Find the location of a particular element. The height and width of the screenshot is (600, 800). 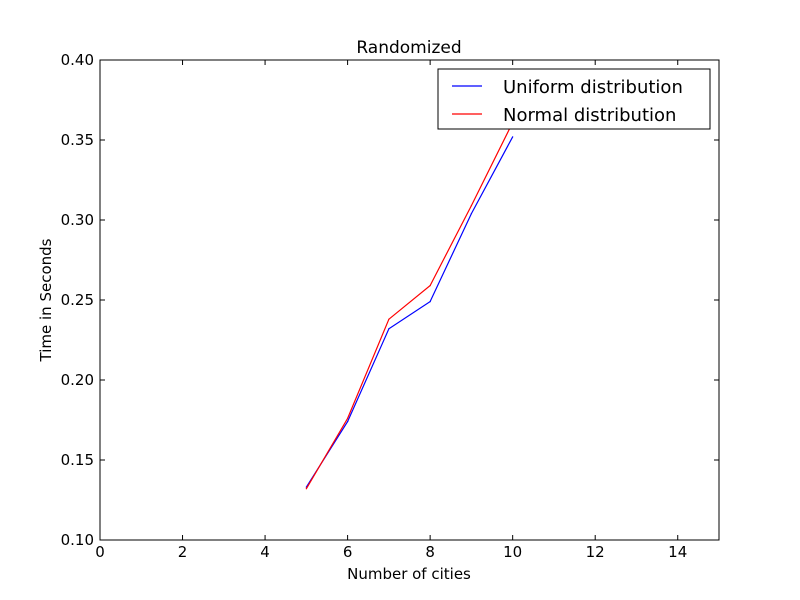

y-tick-label: 0.30 is located at coordinates (77, 220).